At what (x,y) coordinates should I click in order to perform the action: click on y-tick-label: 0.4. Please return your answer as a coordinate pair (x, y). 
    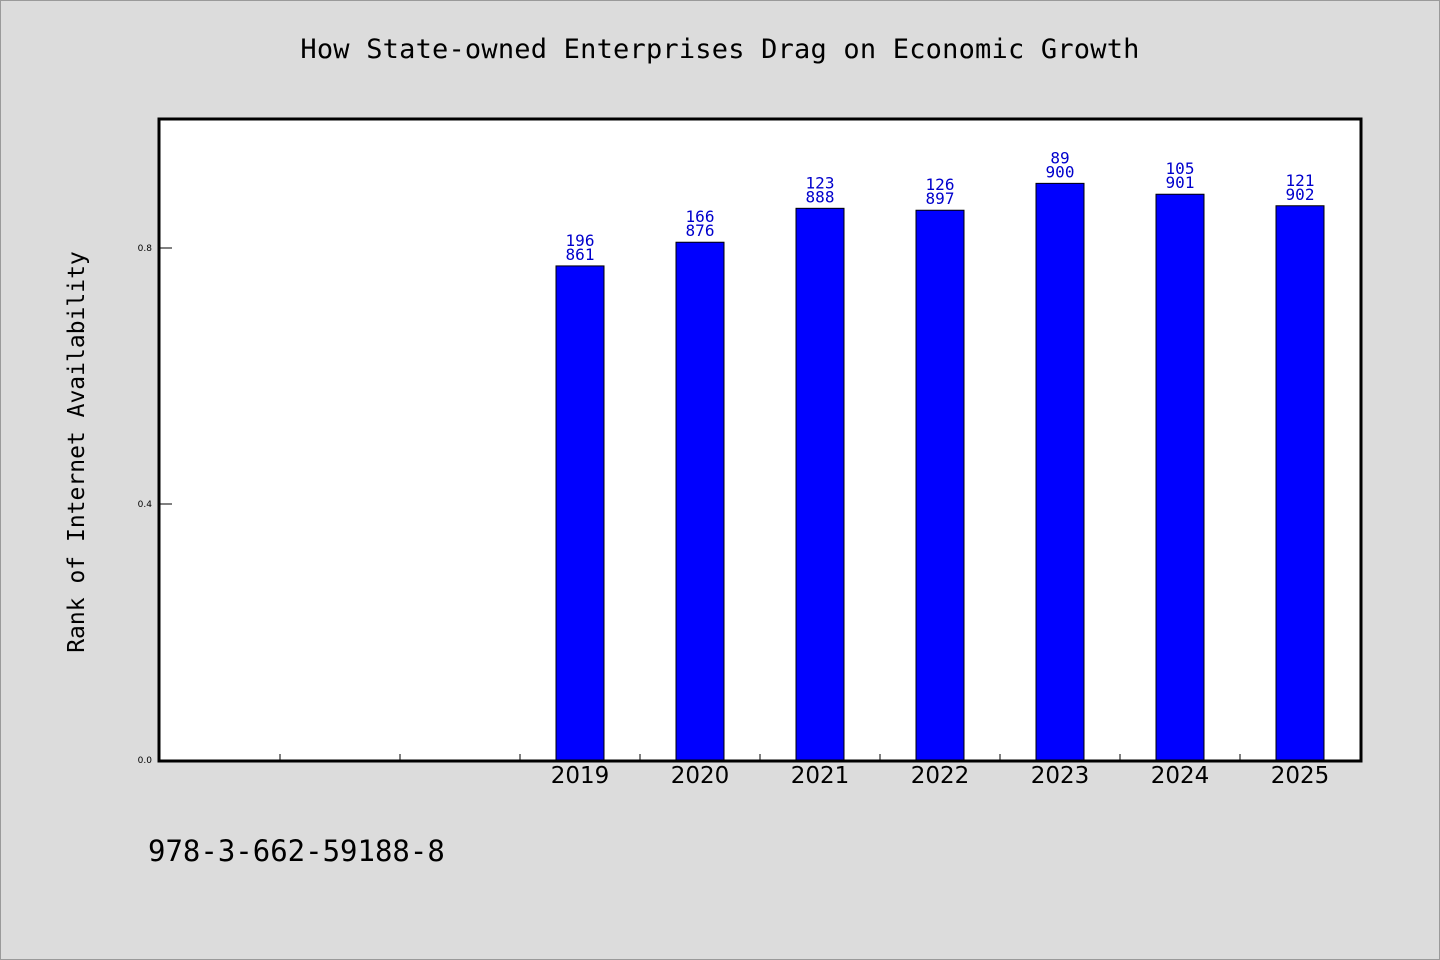
    Looking at the image, I should click on (145, 505).